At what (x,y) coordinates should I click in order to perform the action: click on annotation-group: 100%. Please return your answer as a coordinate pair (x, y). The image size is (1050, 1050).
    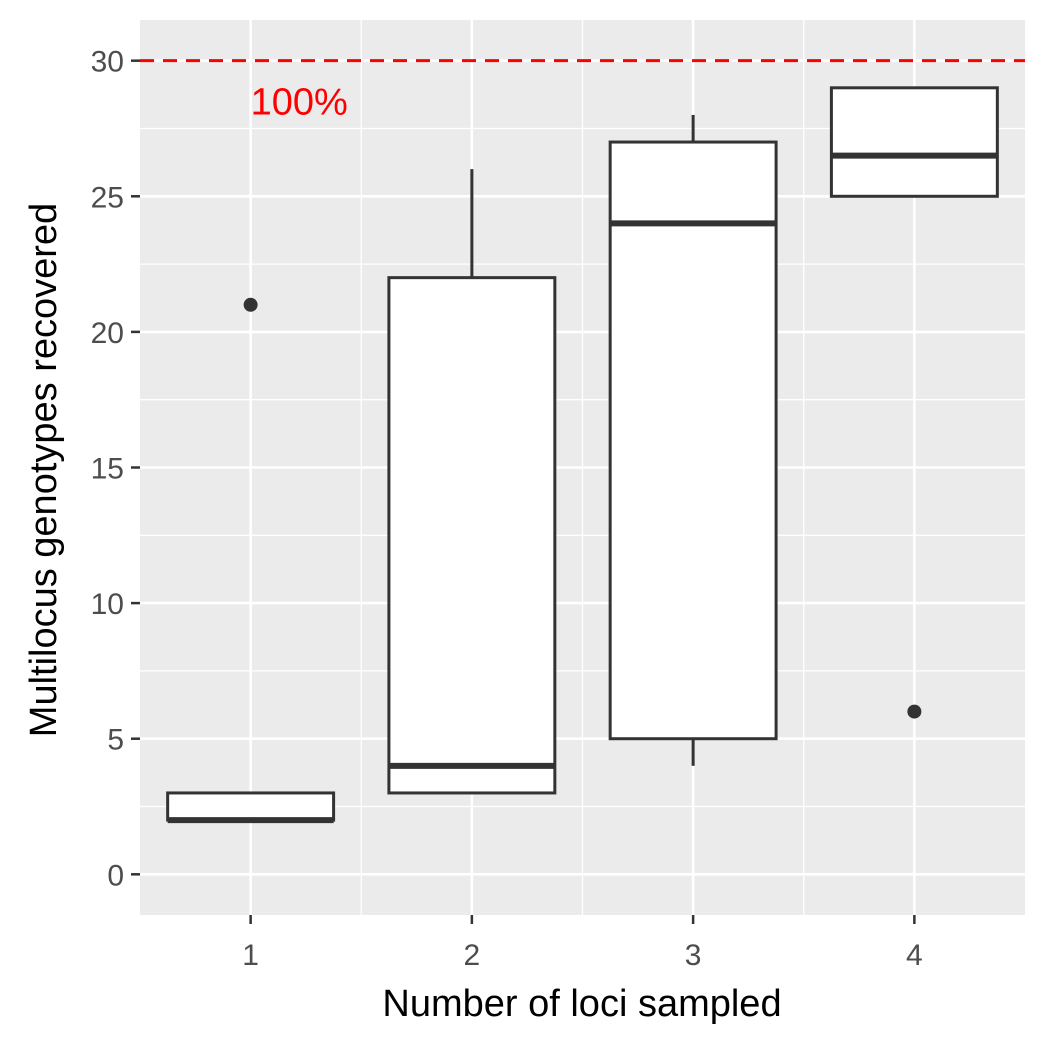
    Looking at the image, I should click on (299, 102).